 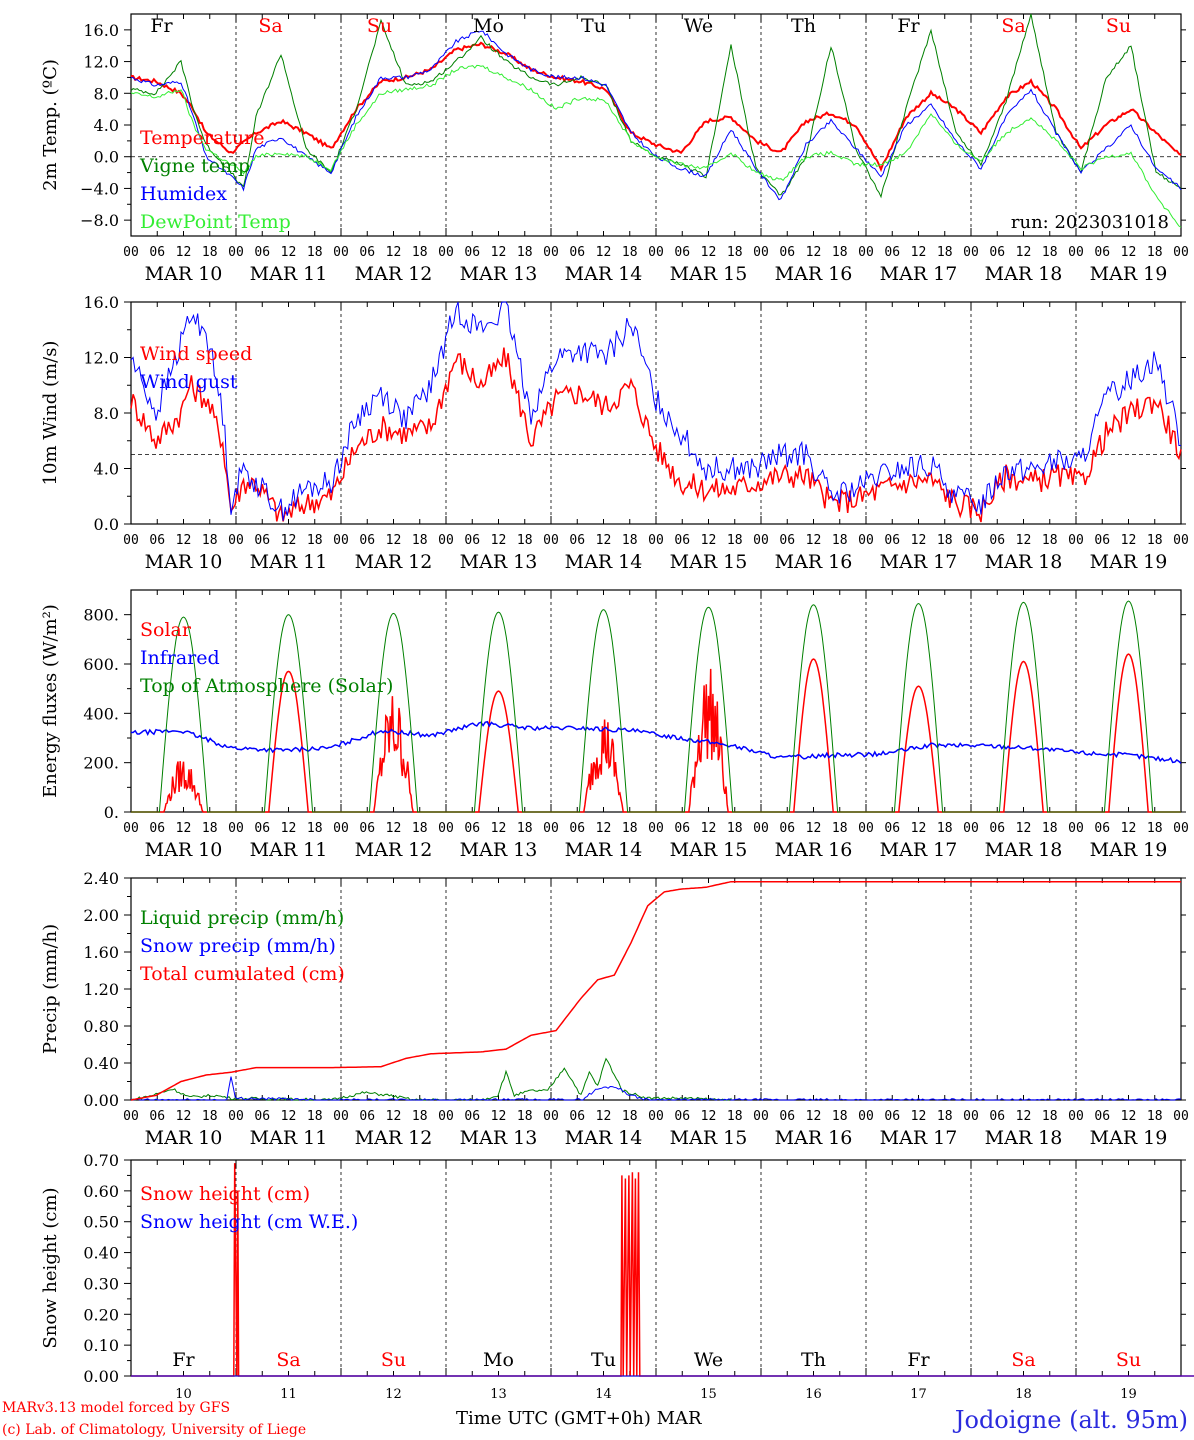 What do you see at coordinates (655, 990) in the screenshot?
I see `series-line-total-cumulated-cm-` at bounding box center [655, 990].